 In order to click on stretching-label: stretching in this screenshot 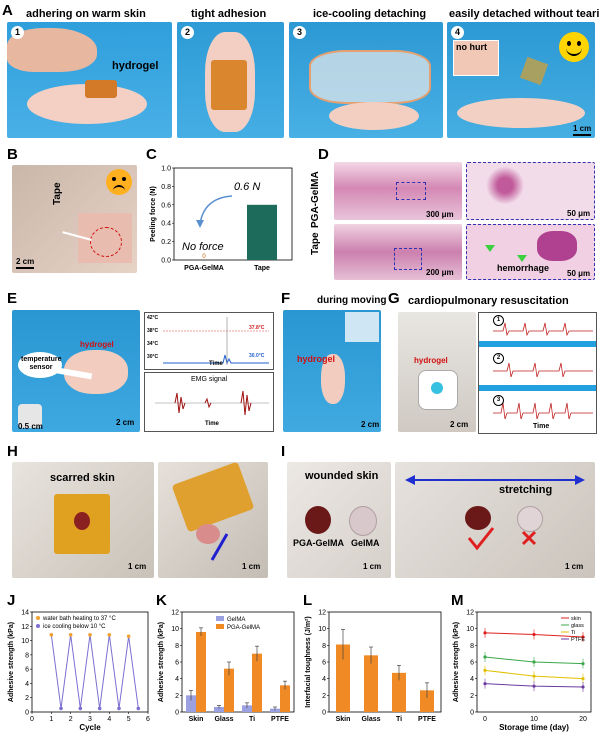, I will do `click(526, 490)`.